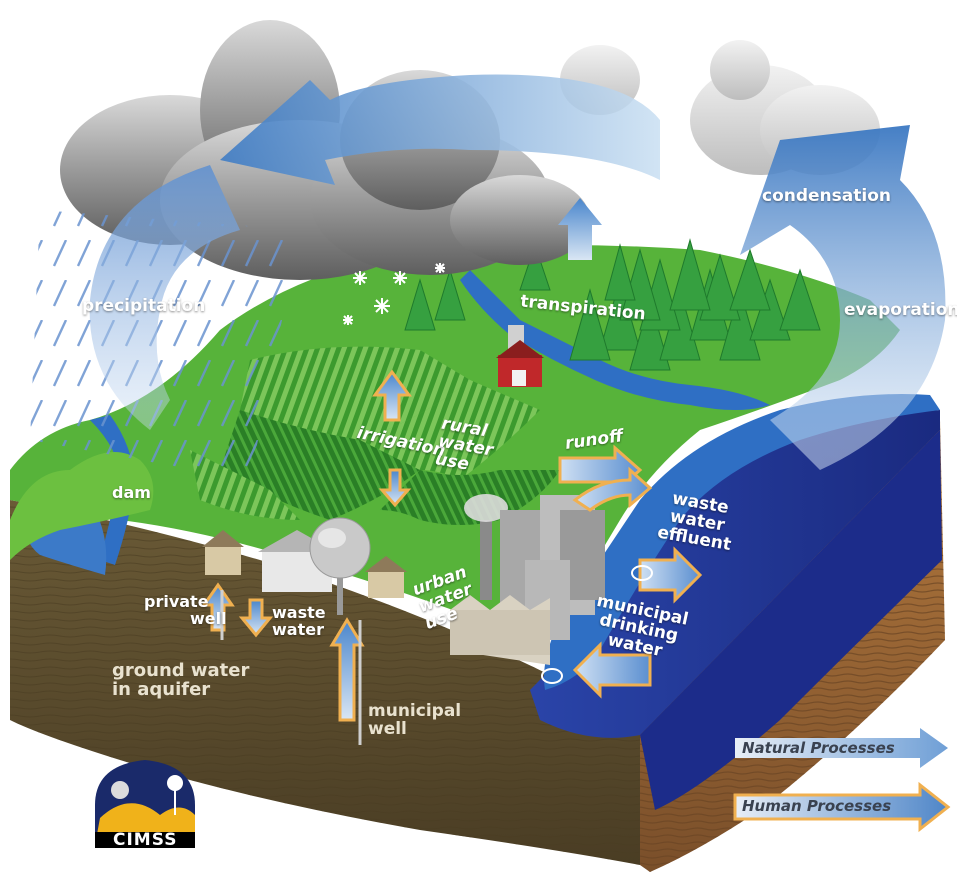  What do you see at coordinates (464, 444) in the screenshot?
I see `label-rural-water-use: rural water use` at bounding box center [464, 444].